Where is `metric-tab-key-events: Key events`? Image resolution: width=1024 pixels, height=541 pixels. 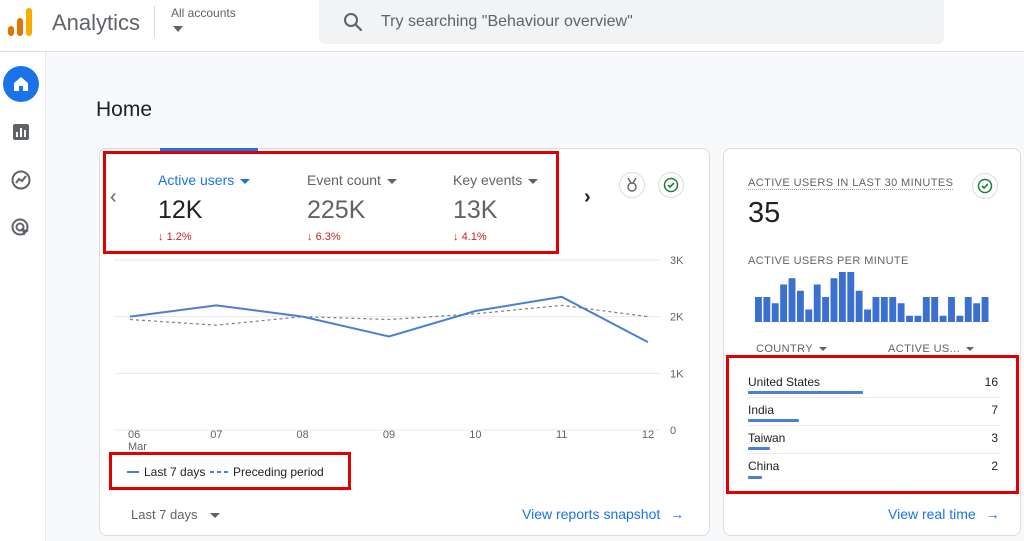
metric-tab-key-events: Key events is located at coordinates (496, 180).